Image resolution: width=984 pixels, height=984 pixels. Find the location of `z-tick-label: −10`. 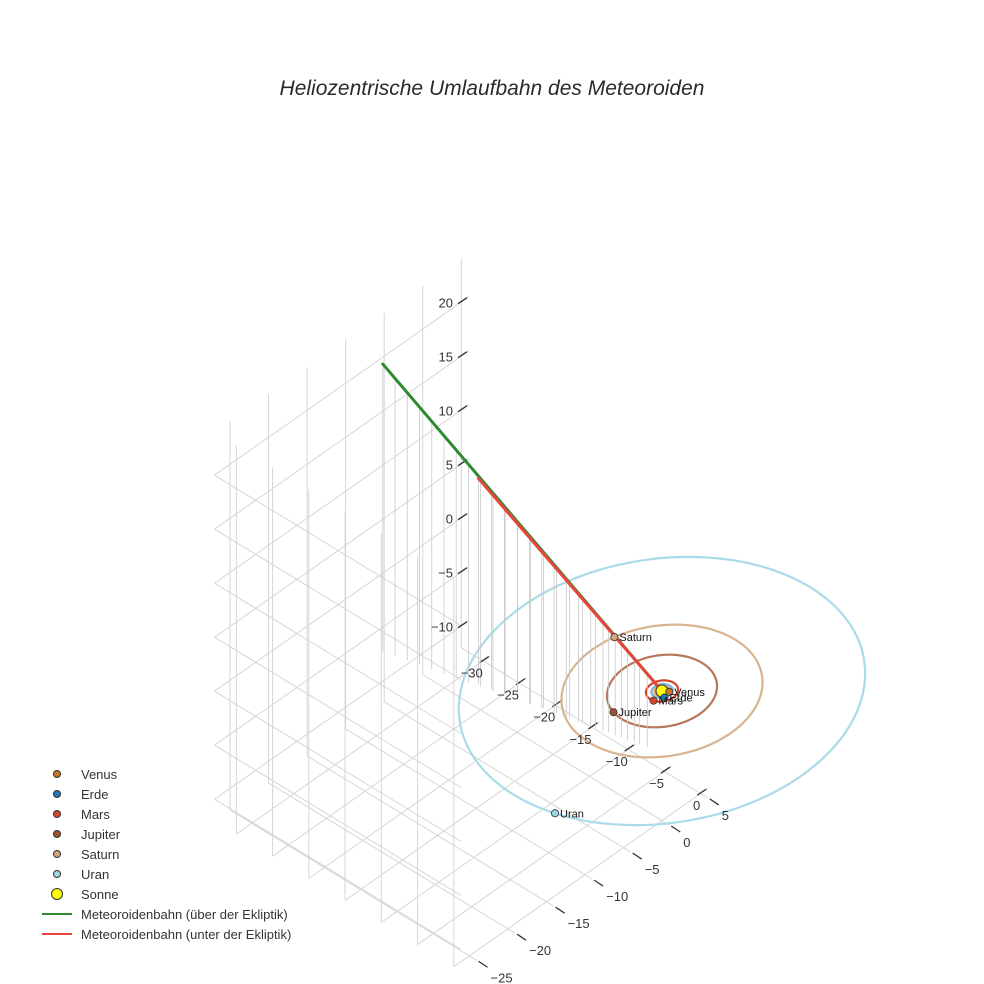

z-tick-label: −10 is located at coordinates (442, 627).